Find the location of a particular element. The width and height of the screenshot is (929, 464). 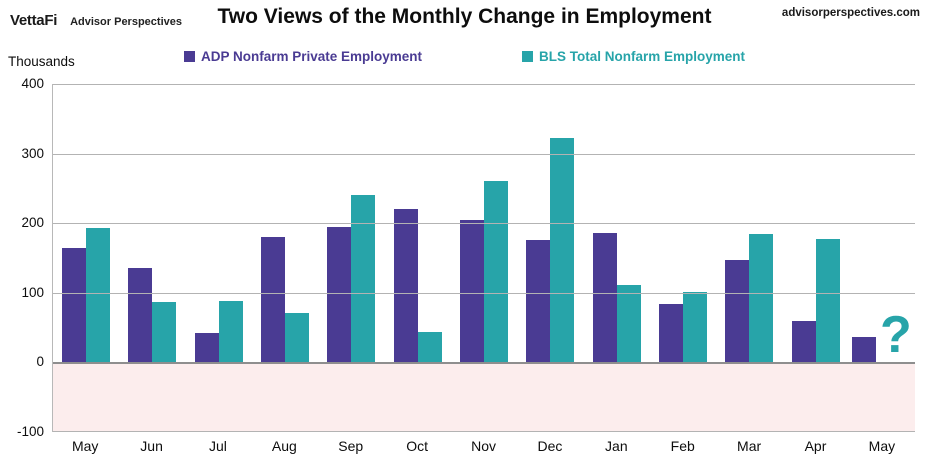

y-axis-labels: 400 300 200 100 0 -100 is located at coordinates (22, 257).